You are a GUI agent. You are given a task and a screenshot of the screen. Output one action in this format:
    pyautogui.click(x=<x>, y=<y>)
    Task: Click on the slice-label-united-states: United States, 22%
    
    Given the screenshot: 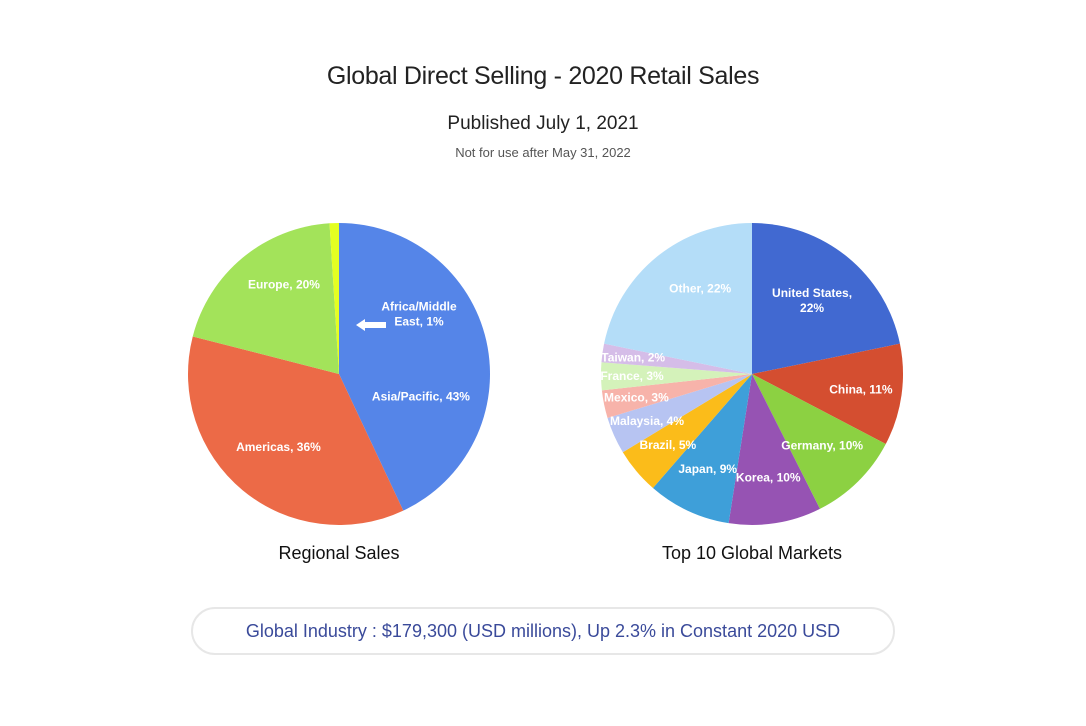 What is the action you would take?
    pyautogui.click(x=812, y=300)
    